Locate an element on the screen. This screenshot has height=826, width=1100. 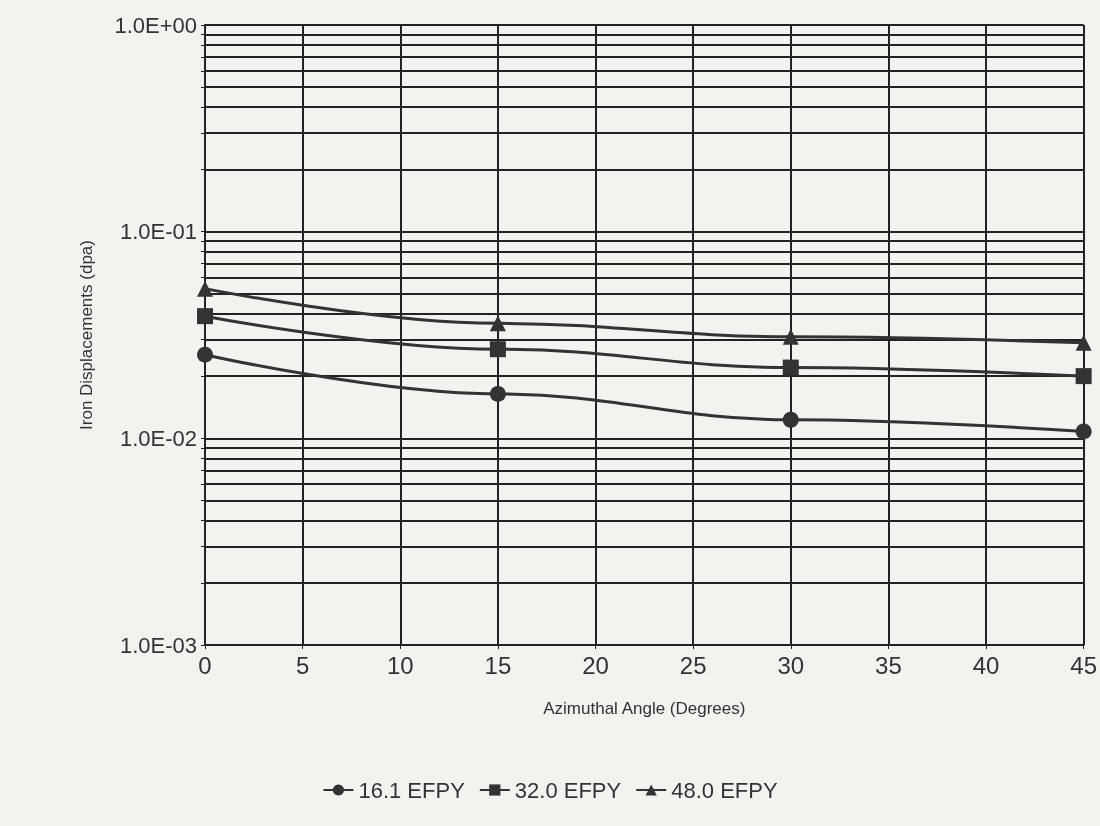
x-tick-label: 30 is located at coordinates (791, 665).